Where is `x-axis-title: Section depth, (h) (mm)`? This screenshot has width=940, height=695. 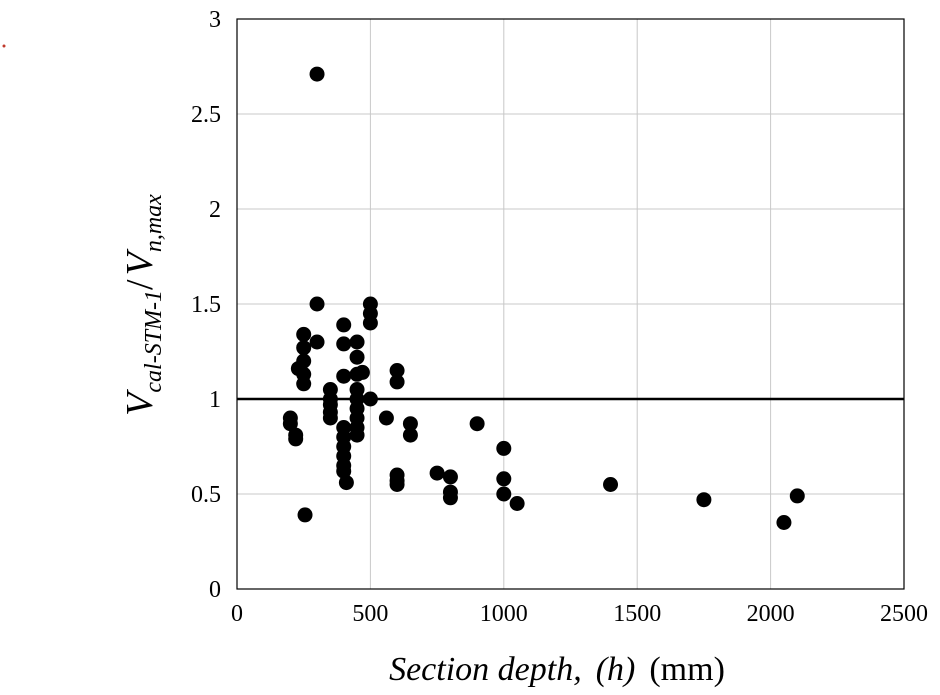 x-axis-title: Section depth, (h) (mm) is located at coordinates (557, 669).